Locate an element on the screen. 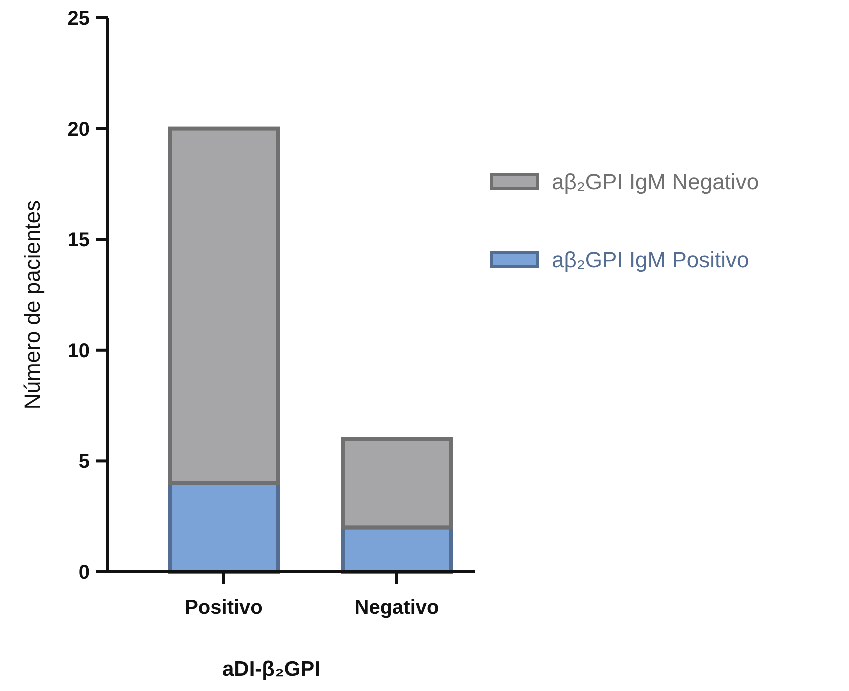 This screenshot has width=849, height=691. y-tick-label: 15 is located at coordinates (79, 241).